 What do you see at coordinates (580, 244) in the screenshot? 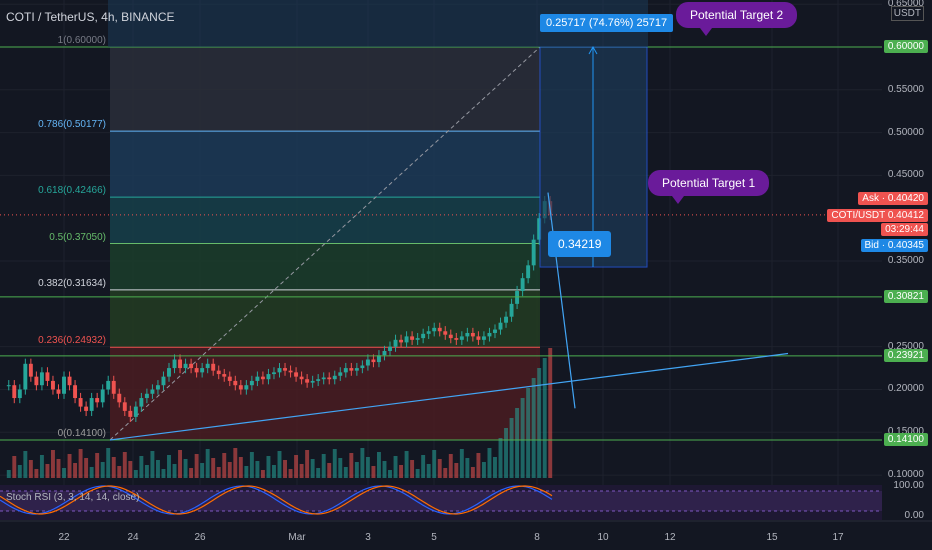
I see `entry-callout: 0.34219` at bounding box center [580, 244].